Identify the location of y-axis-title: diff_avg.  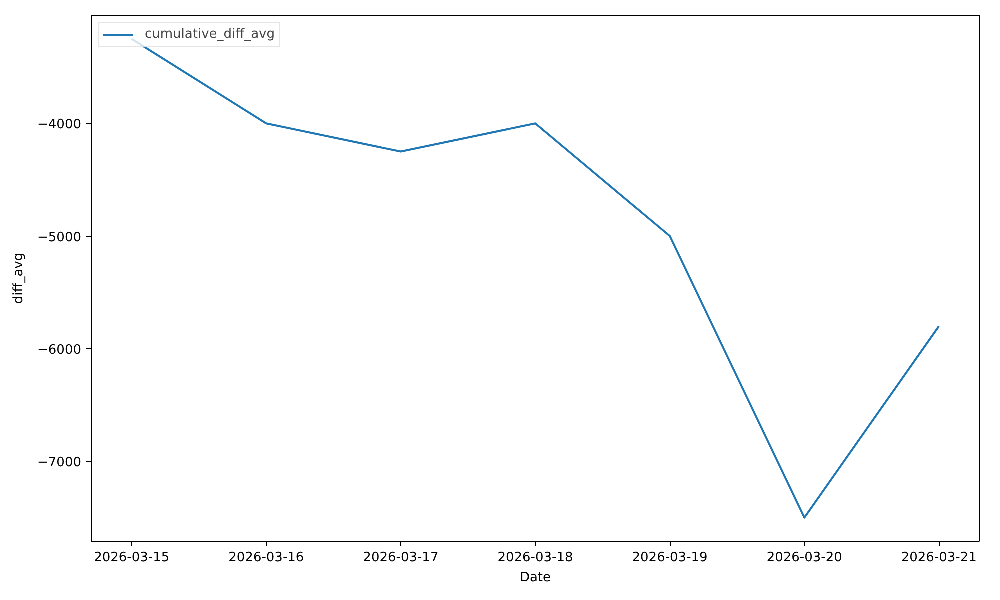
(19, 278).